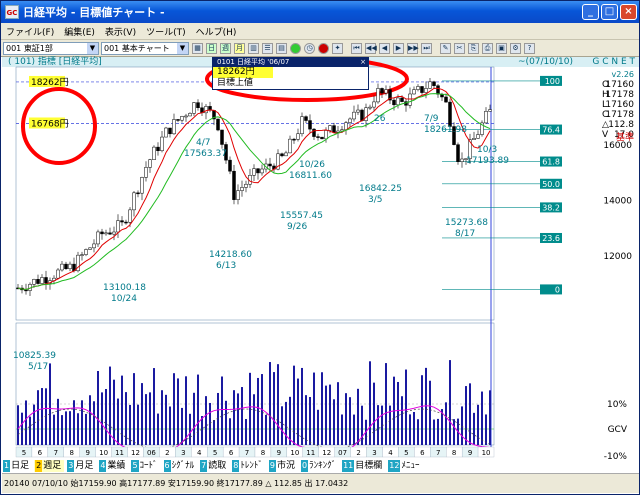 This screenshot has width=640, height=495. What do you see at coordinates (398, 48) in the screenshot?
I see `forward-icon: ▶` at bounding box center [398, 48].